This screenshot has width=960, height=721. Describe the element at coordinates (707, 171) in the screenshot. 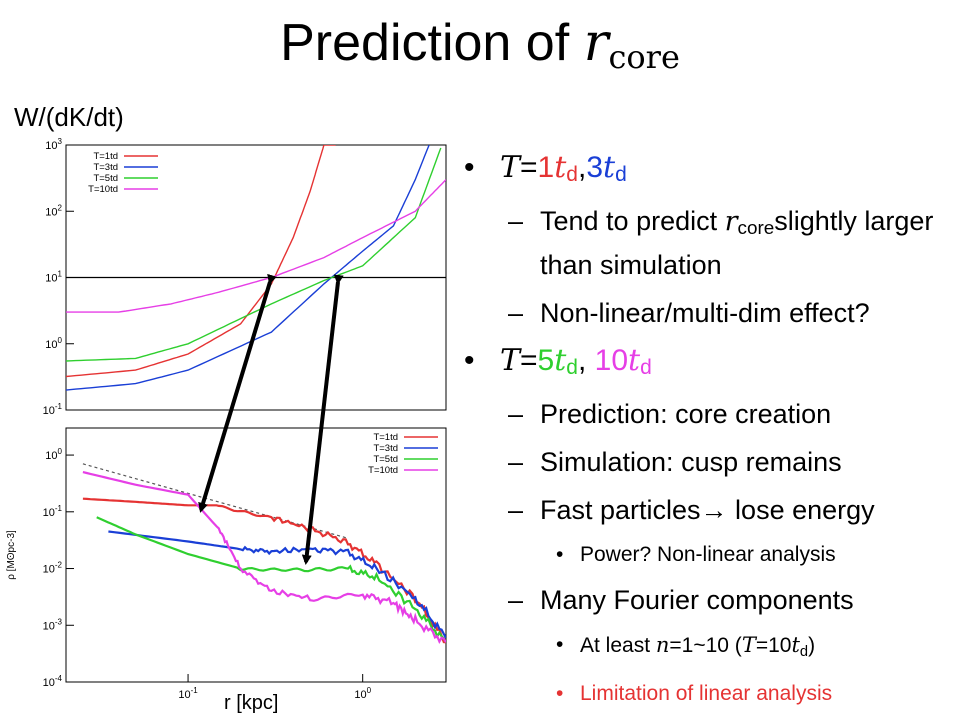

I see `bullet-T1-3: T=1td,3td` at that location.